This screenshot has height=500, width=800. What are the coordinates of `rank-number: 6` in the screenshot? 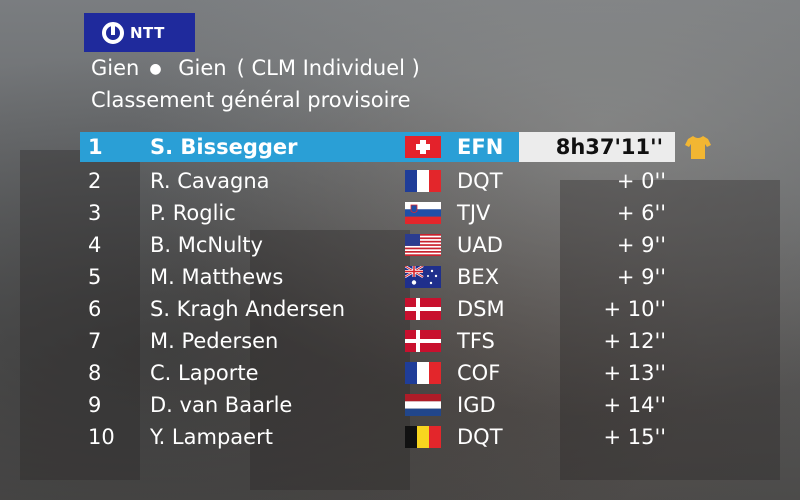 It's located at (95, 309).